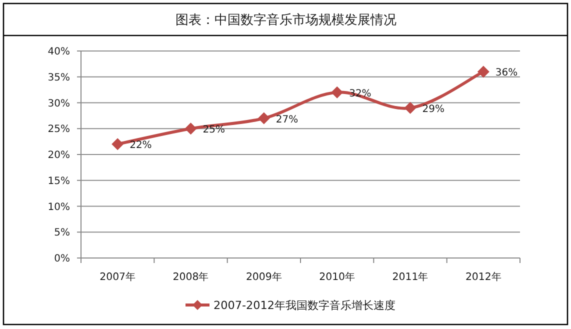 This screenshot has height=329, width=571. What do you see at coordinates (433, 109) in the screenshot?
I see `data-label: 29%` at bounding box center [433, 109].